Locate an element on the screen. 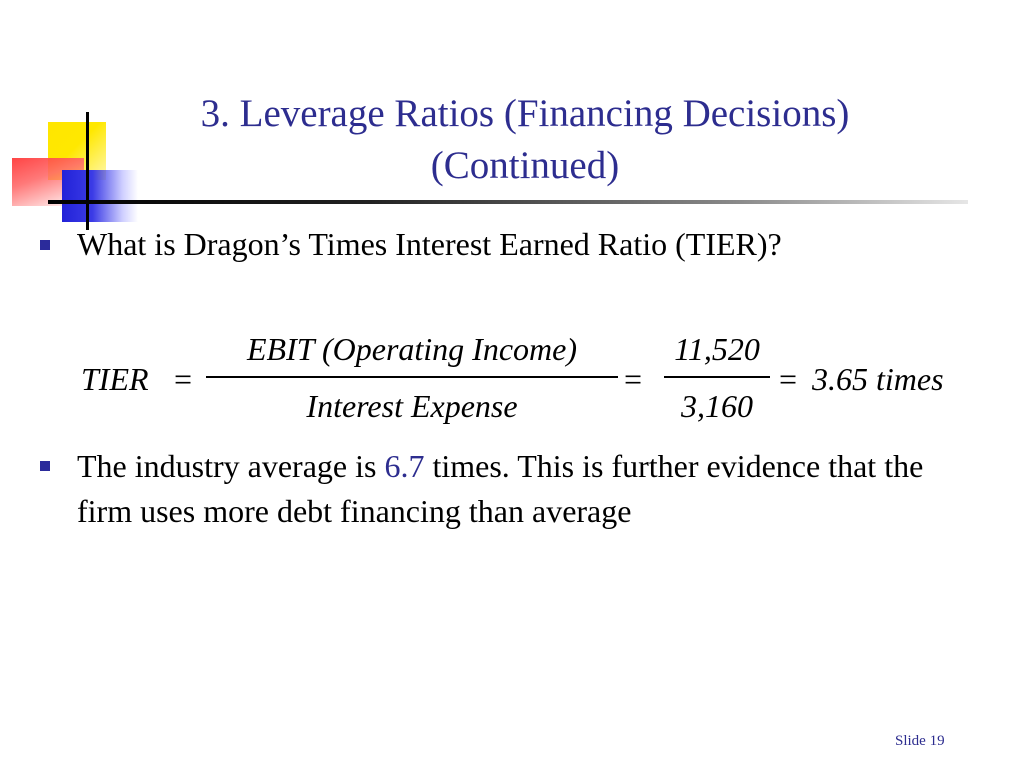  fraction-1-denominator: Interest Expense is located at coordinates (412, 406).